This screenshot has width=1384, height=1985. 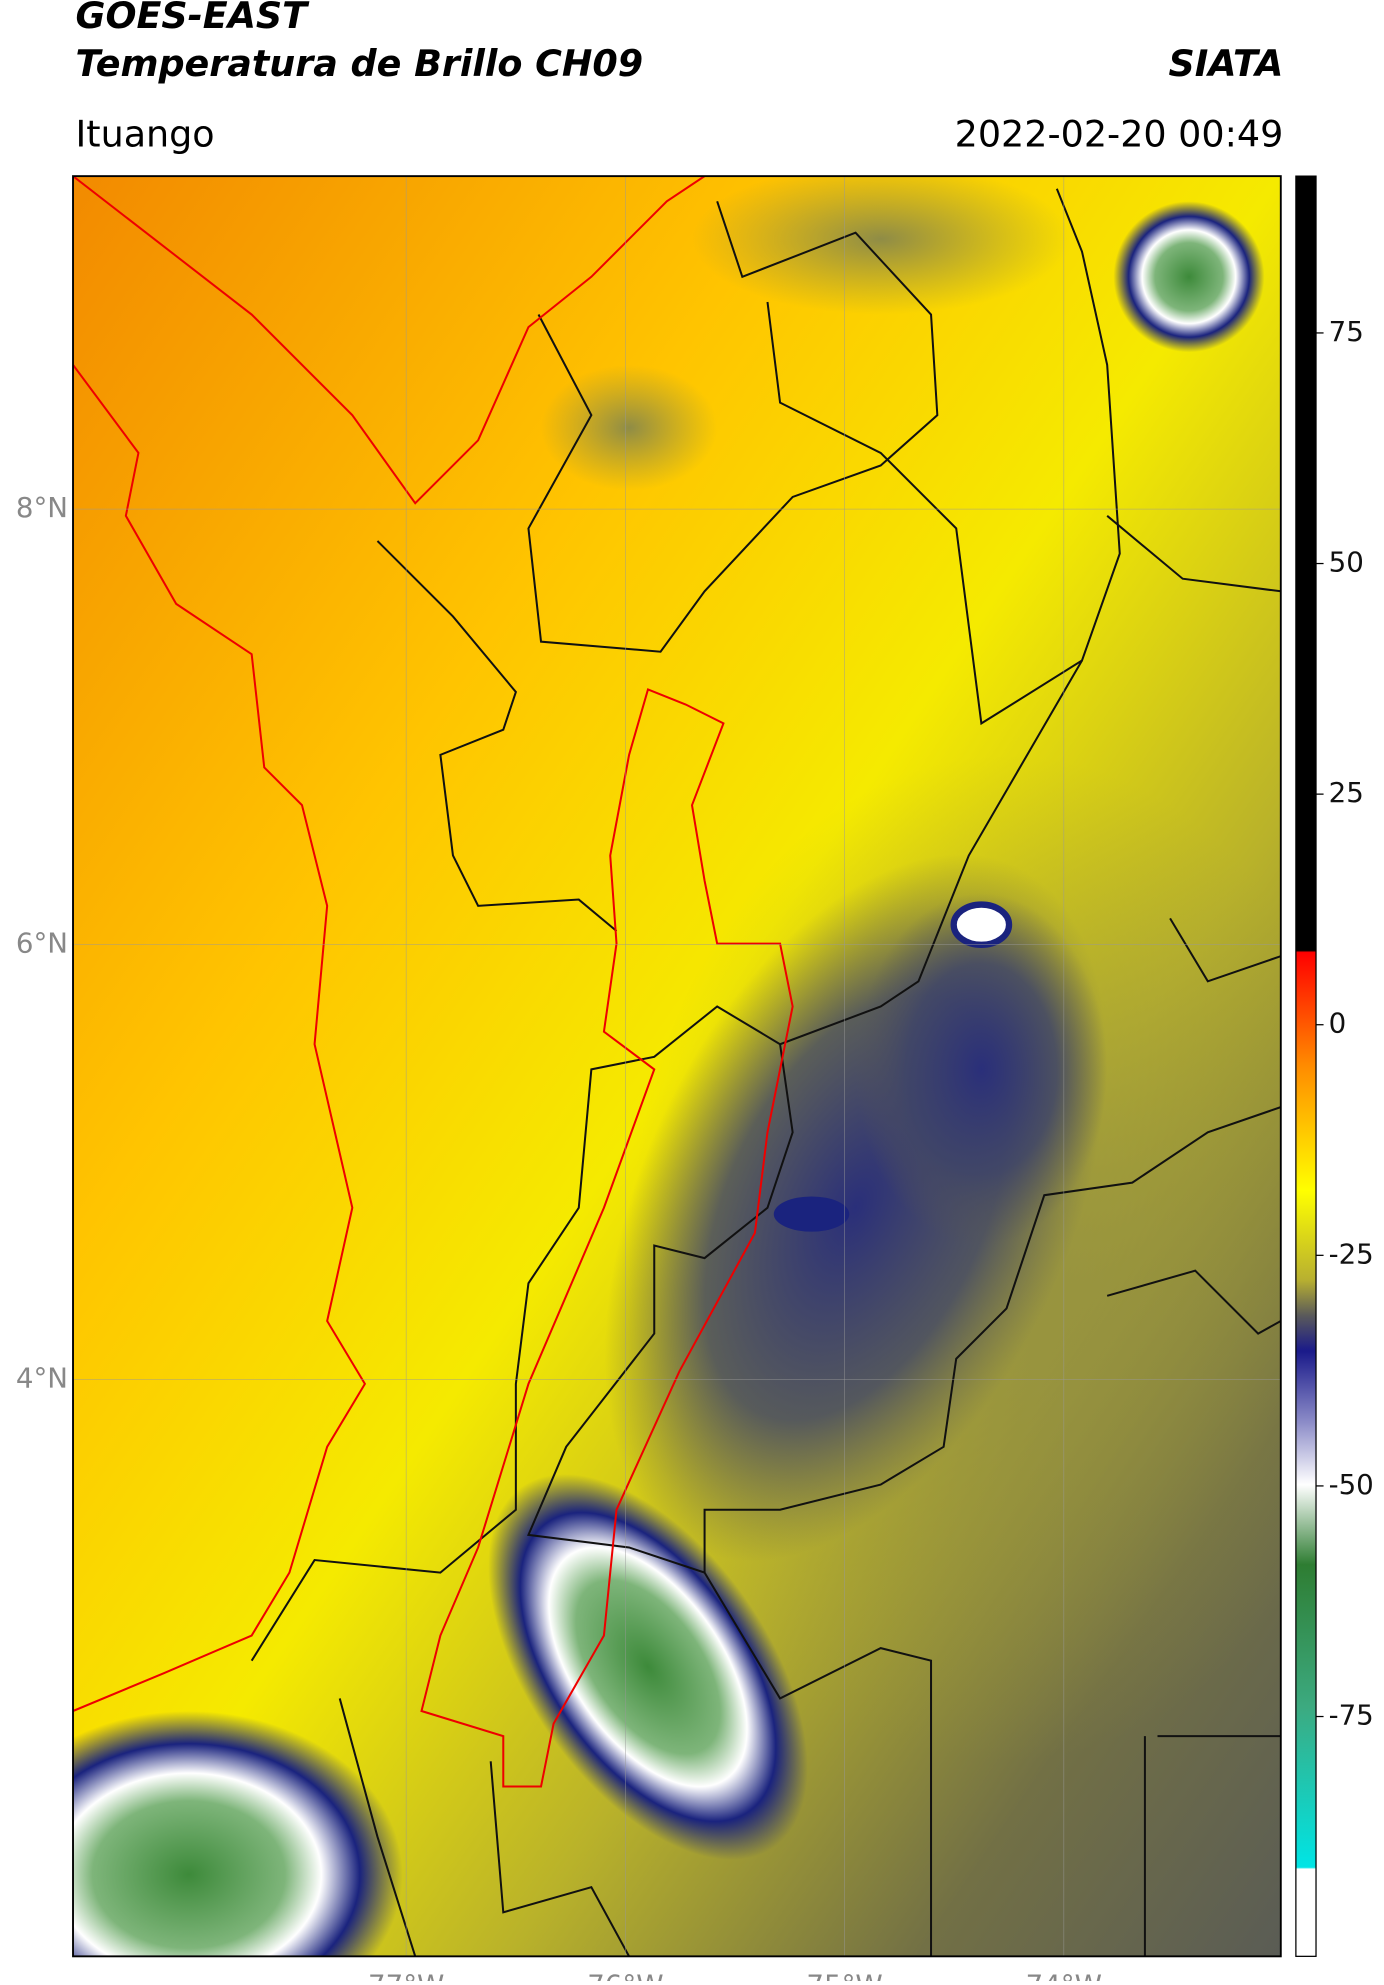 I want to click on x-tick-label: 76°W, so click(x=625, y=1975).